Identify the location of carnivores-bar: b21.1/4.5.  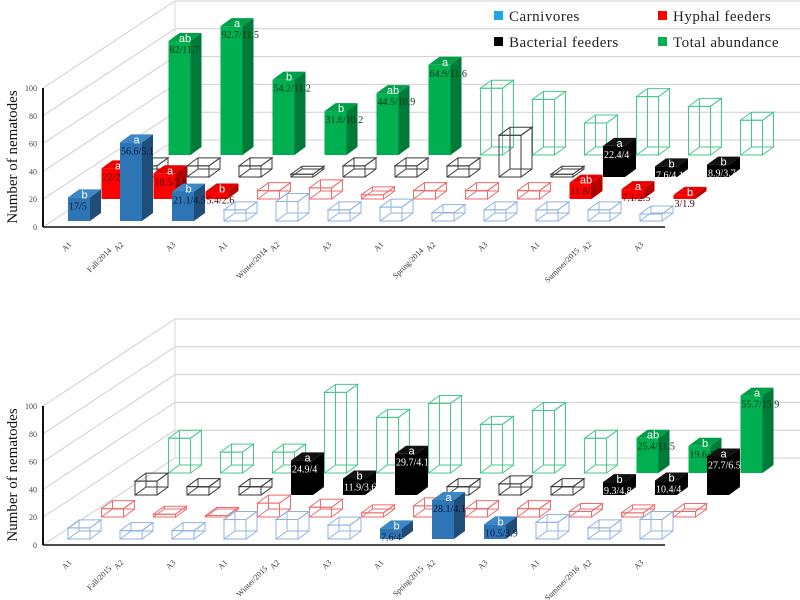
(189, 202).